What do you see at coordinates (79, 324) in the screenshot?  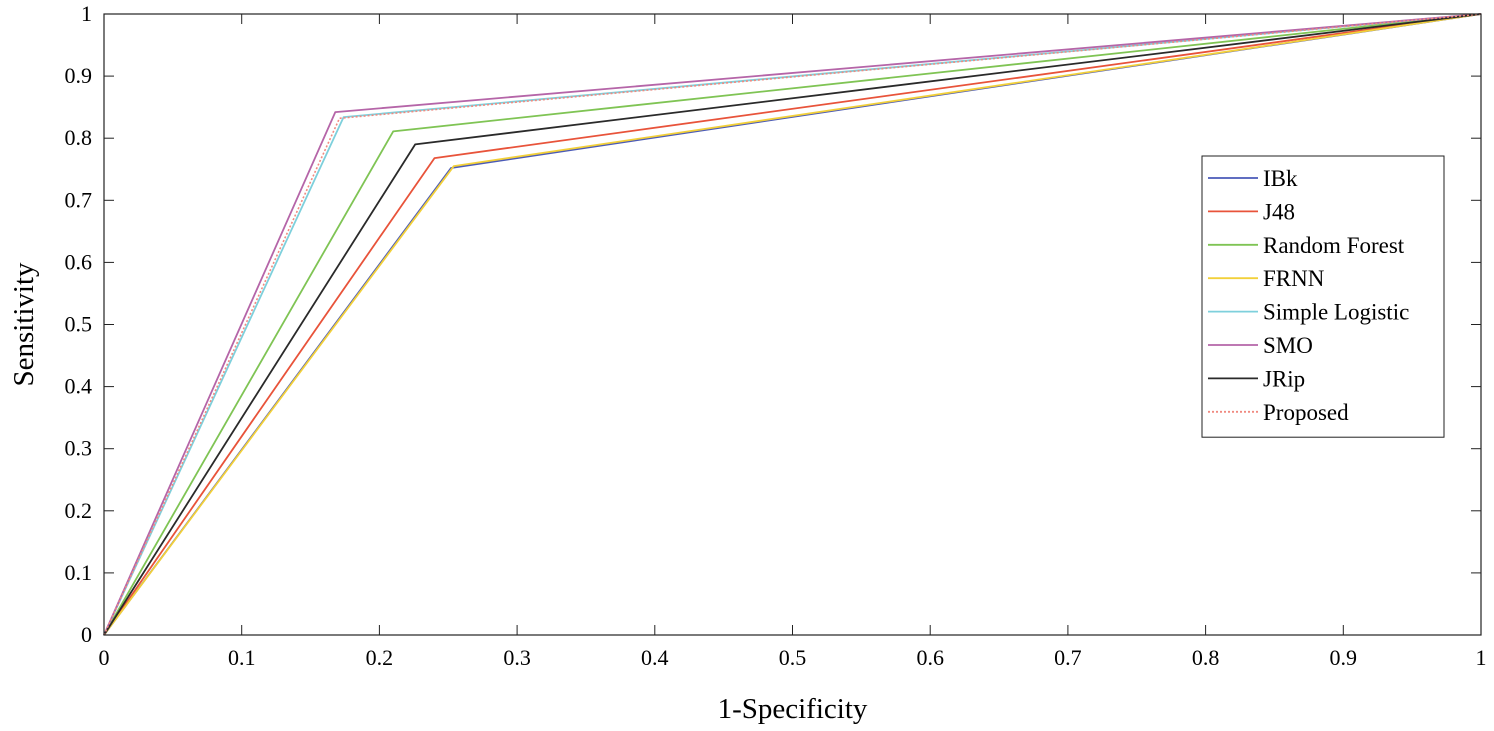 I see `y-tick-label: 0.5` at bounding box center [79, 324].